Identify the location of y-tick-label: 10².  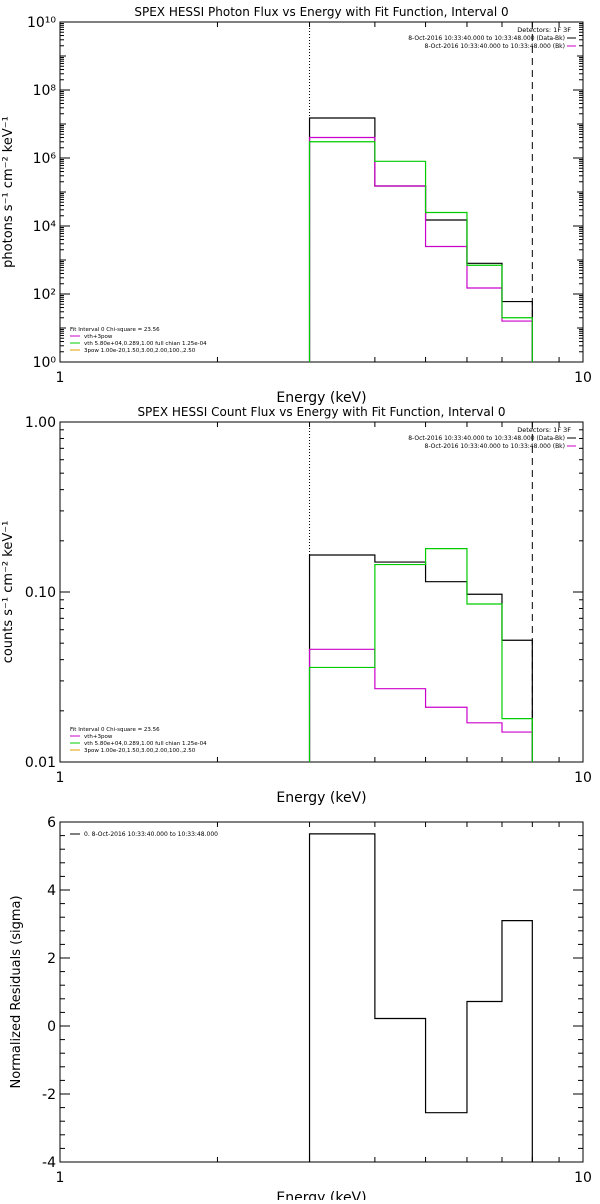
(44, 295).